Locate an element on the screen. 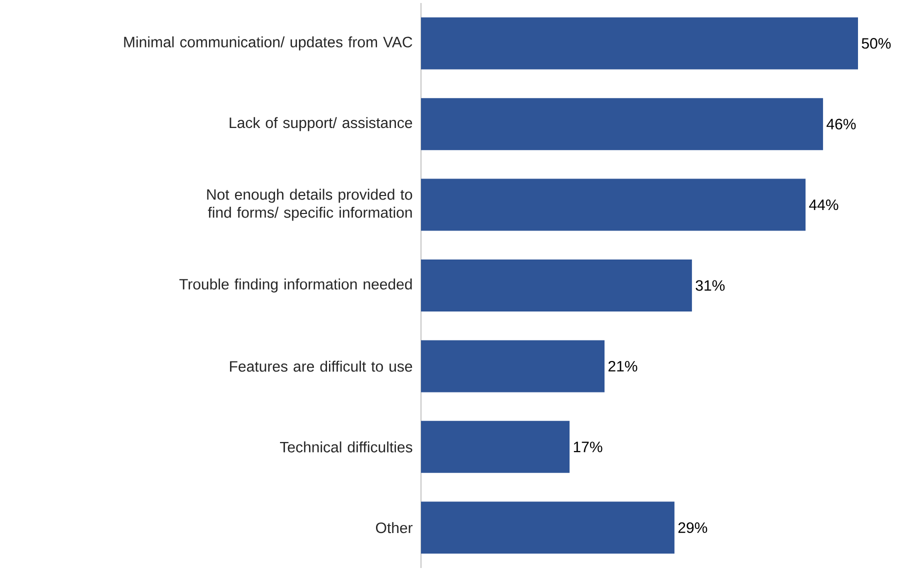  y-tick-label: Other is located at coordinates (394, 528).